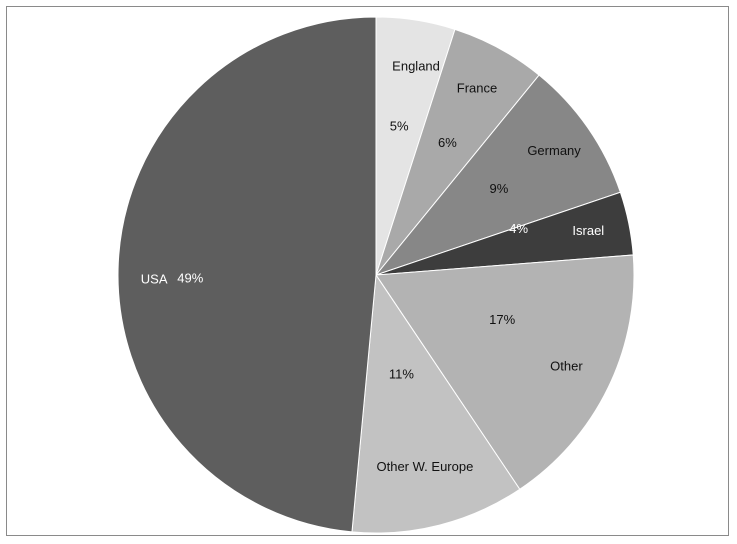 The image size is (737, 544). What do you see at coordinates (518, 228) in the screenshot?
I see `slice-value-label: 4%` at bounding box center [518, 228].